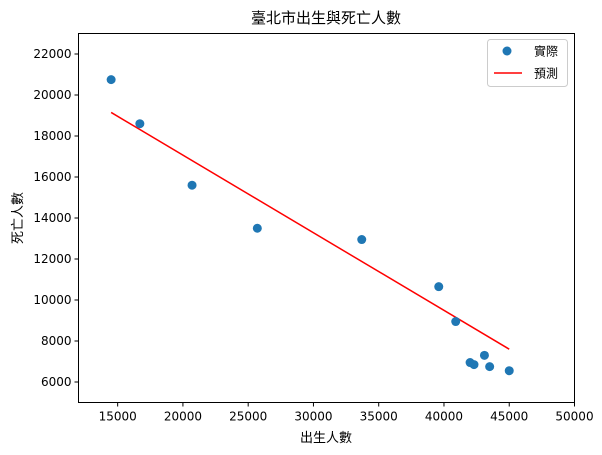 The image size is (602, 455). I want to click on x-tick-label-6: 45000, so click(509, 417).